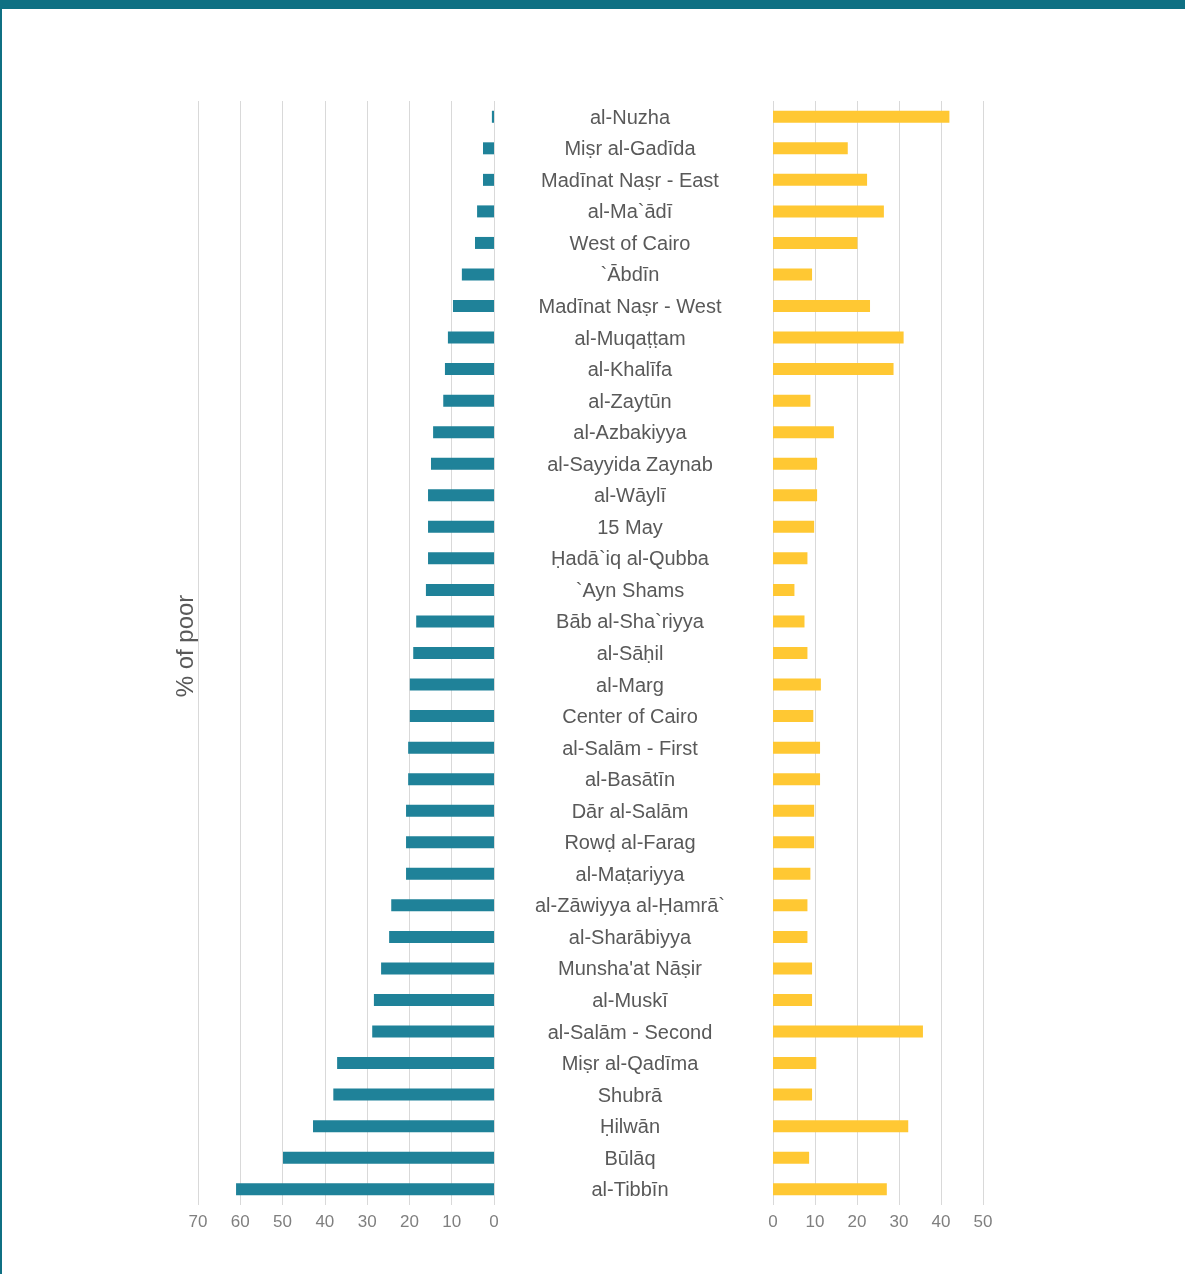 This screenshot has height=1274, width=1185. Describe the element at coordinates (630, 495) in the screenshot. I see `y-tick-label: al-Wāylī` at that location.